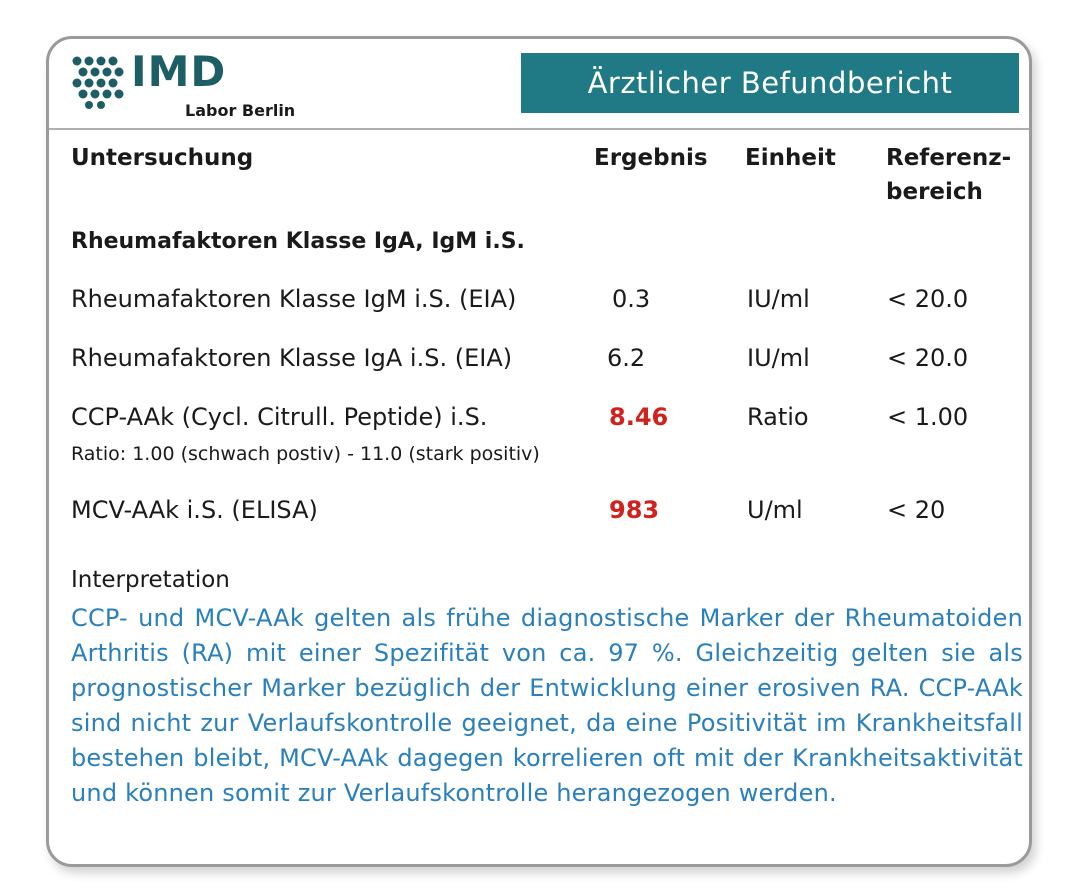 This screenshot has height=894, width=1087. What do you see at coordinates (294, 299) in the screenshot?
I see `test-name: Rheumafaktoren Klasse IgM i.S. (EIA)` at bounding box center [294, 299].